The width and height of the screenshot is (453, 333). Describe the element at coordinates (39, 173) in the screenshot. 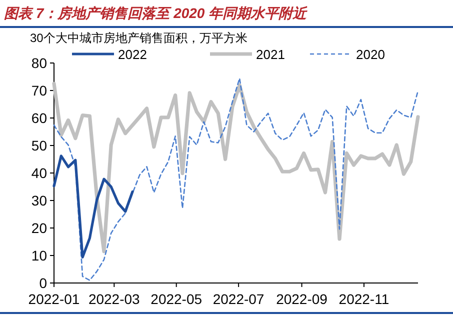

I see `ytick: 40` at that location.